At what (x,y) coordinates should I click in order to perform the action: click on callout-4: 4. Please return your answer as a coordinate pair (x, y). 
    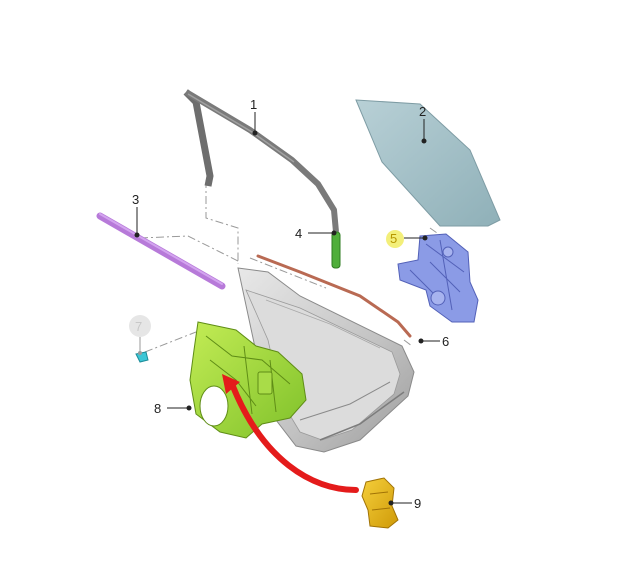
    Looking at the image, I should click on (316, 233).